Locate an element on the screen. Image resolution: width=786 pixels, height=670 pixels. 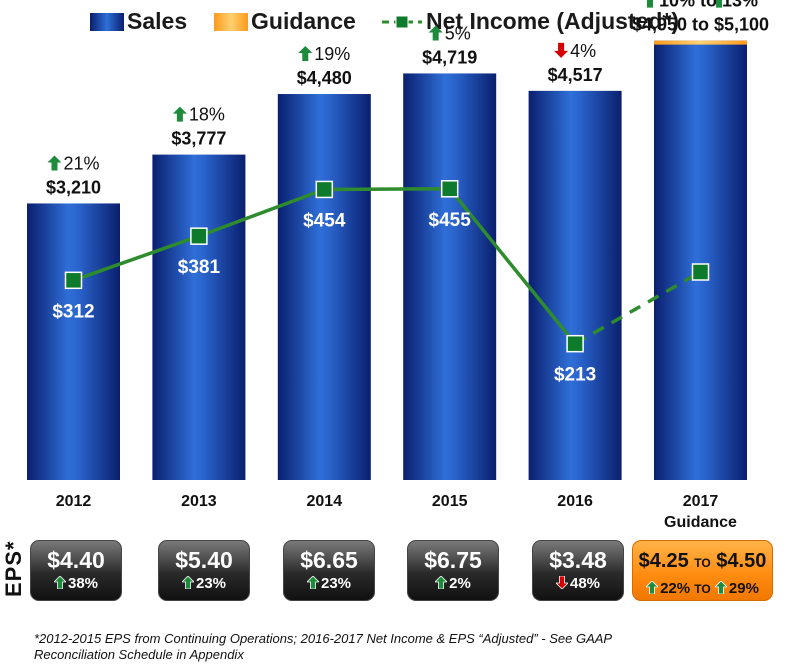
net-income-value-label: $454 is located at coordinates (324, 220).